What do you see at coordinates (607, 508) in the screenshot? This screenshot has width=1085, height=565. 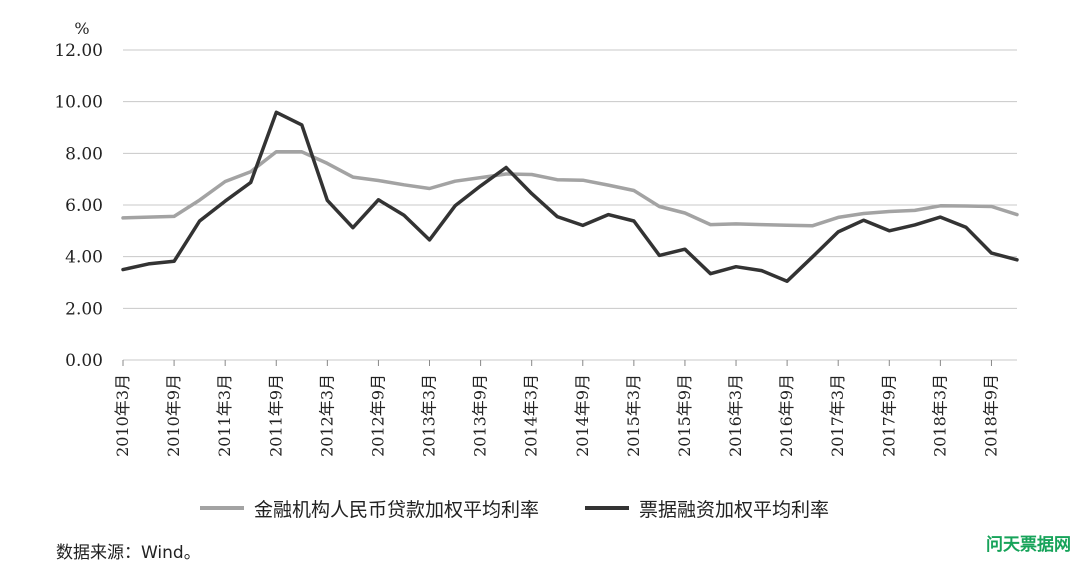 I see `legend-swatch-bill-rate` at bounding box center [607, 508].